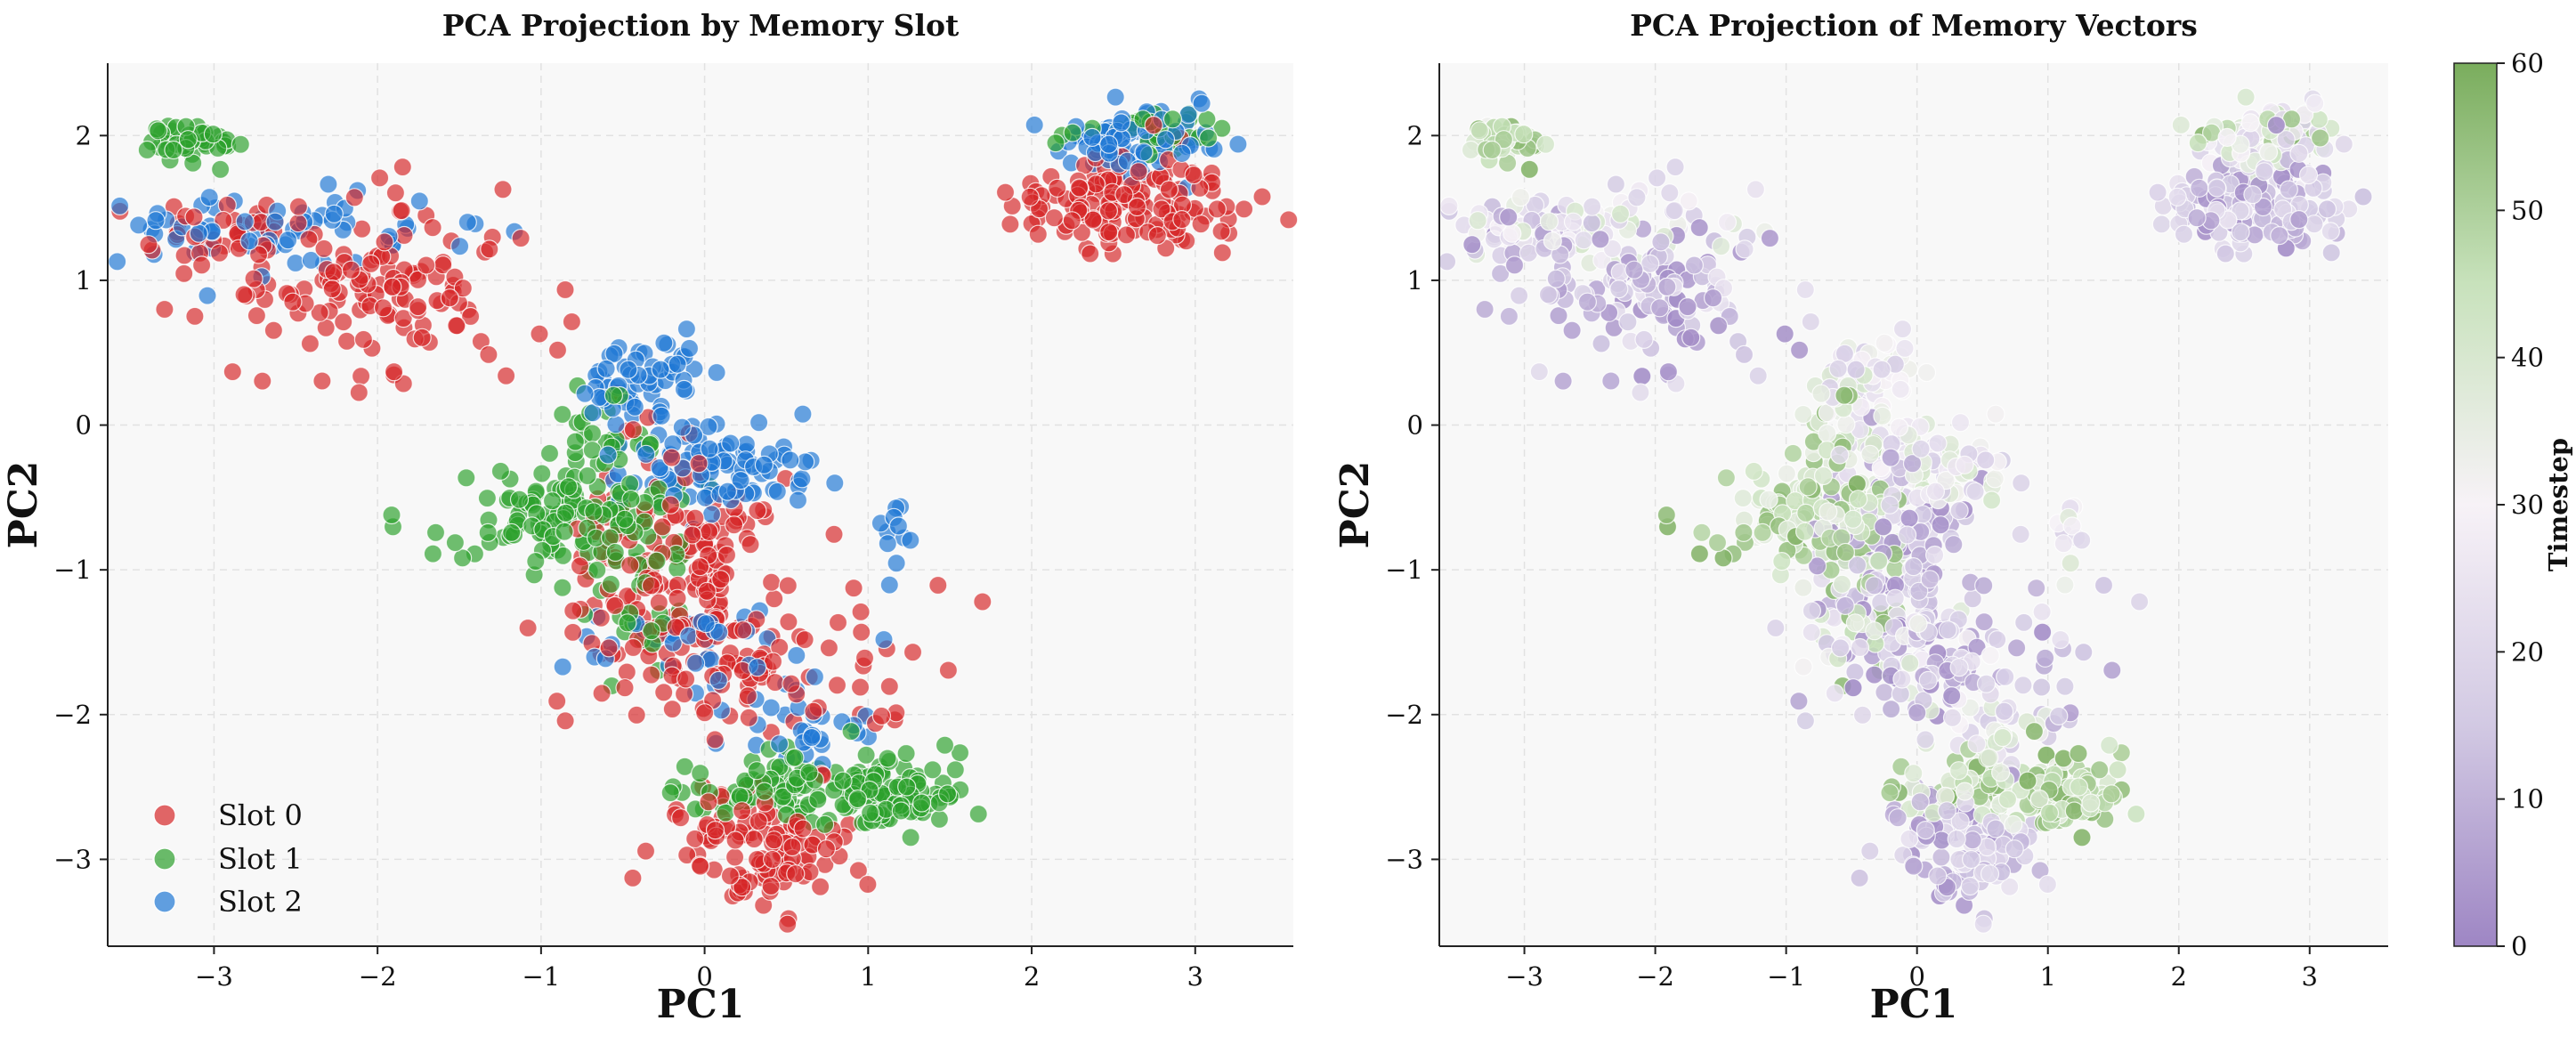 The width and height of the screenshot is (2576, 1037). What do you see at coordinates (2179, 976) in the screenshot?
I see `x-tick-label: 2` at bounding box center [2179, 976].